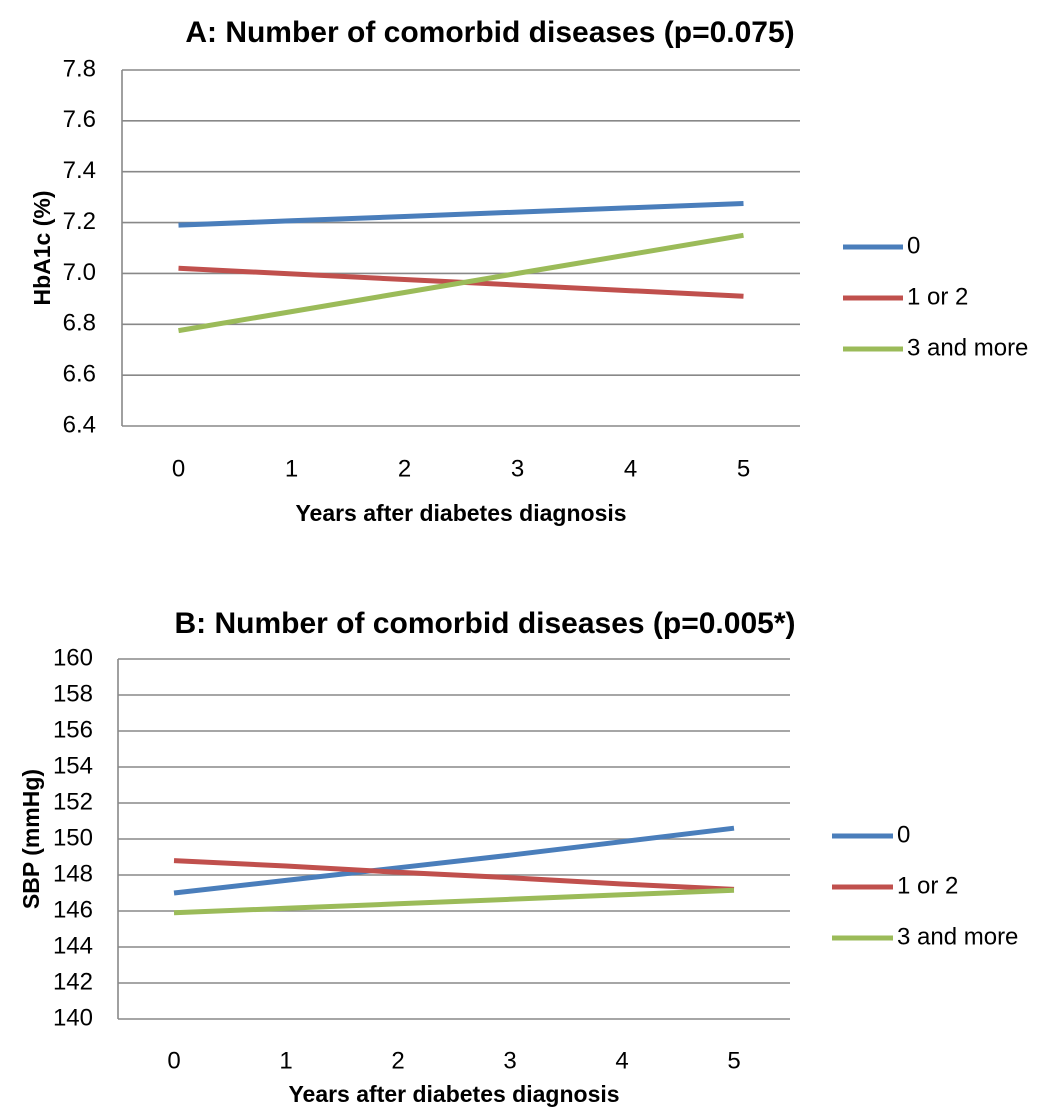 This screenshot has width=1058, height=1109. What do you see at coordinates (73, 765) in the screenshot?
I see `y-tick-label: 154` at bounding box center [73, 765].